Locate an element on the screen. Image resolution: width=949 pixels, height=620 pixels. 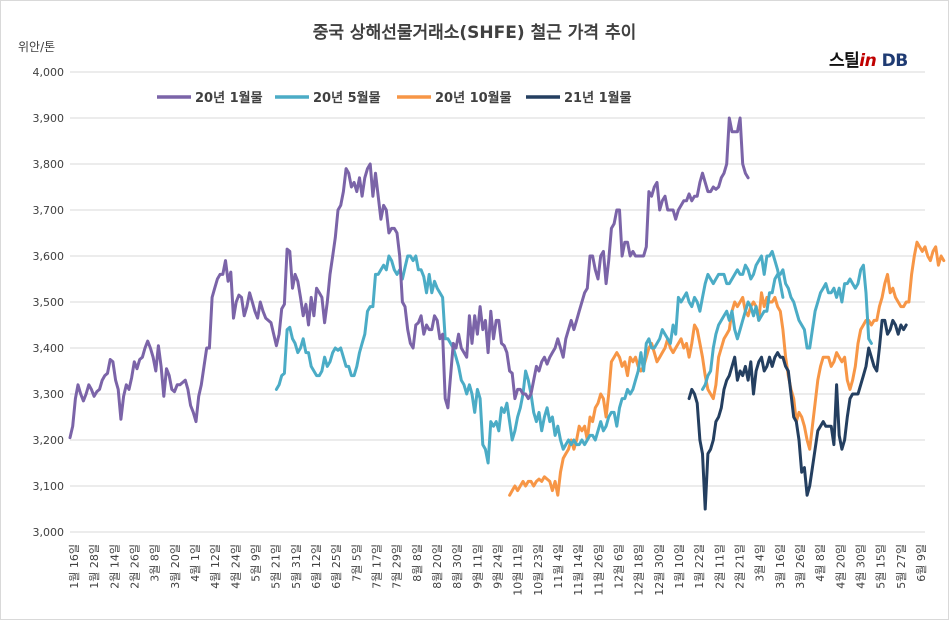
x-tick-label: 1월 16일 is located at coordinates (74, 566).